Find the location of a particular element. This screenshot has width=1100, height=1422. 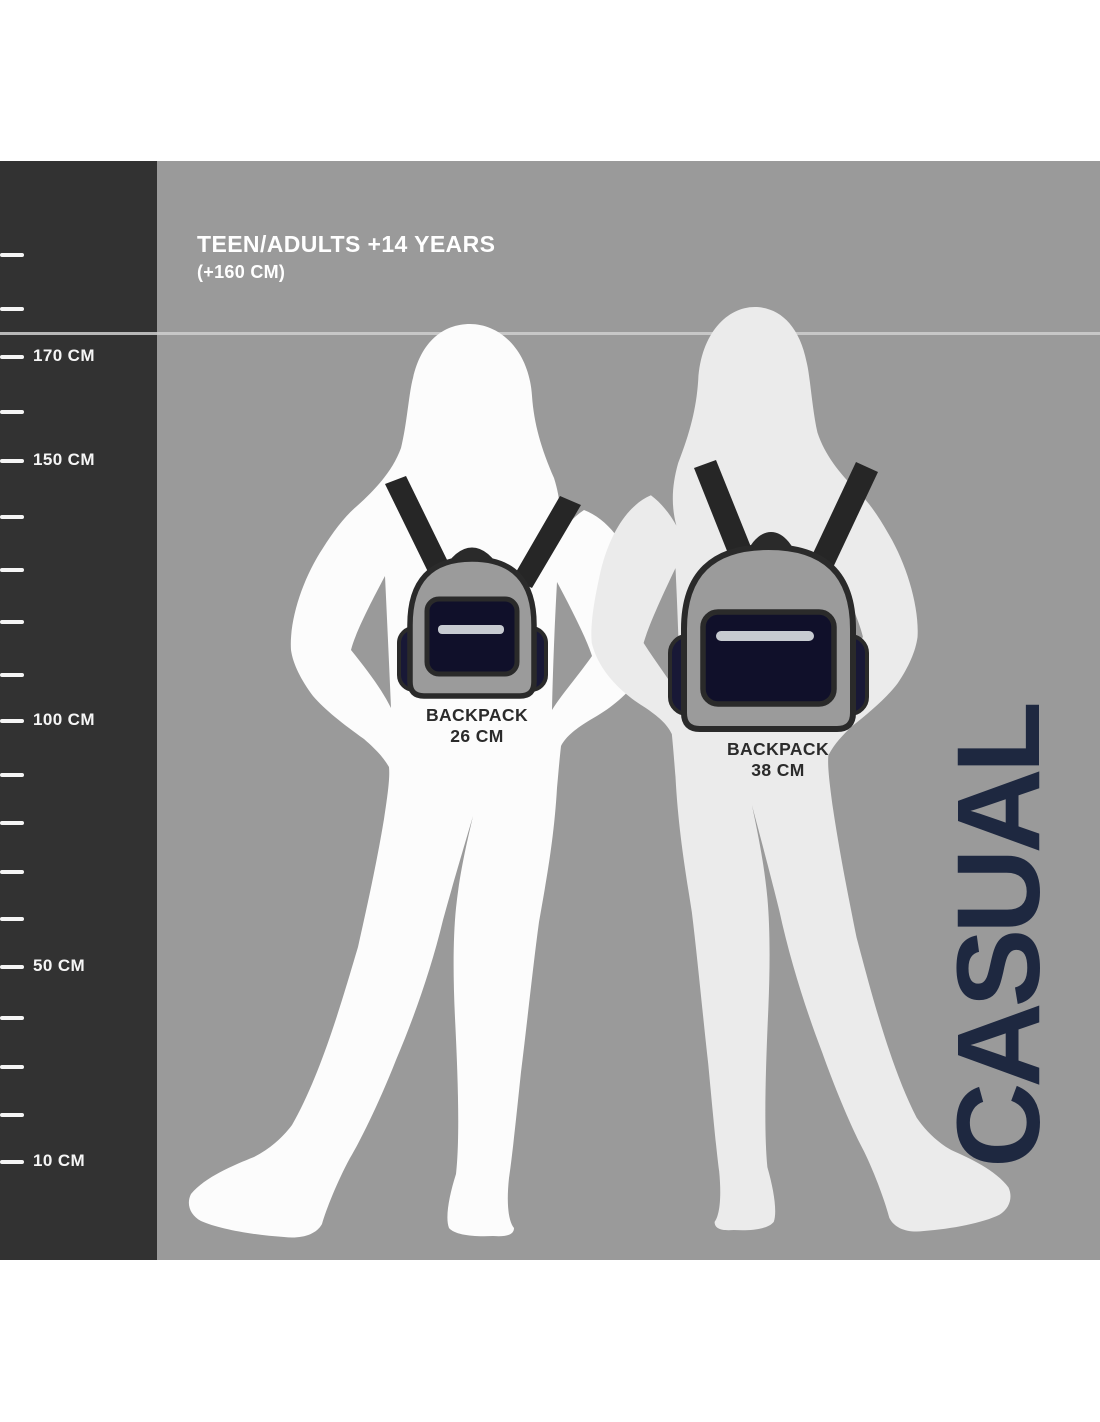

ruler-tick-90cm is located at coordinates (12, 775).